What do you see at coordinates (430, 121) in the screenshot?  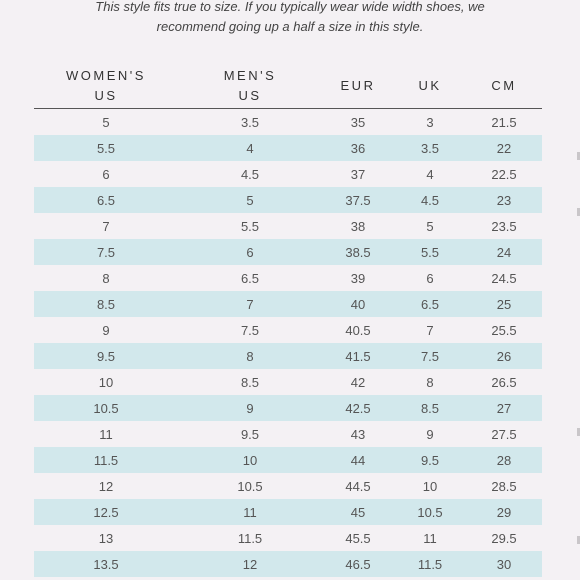 I see `cell-uk: 3` at bounding box center [430, 121].